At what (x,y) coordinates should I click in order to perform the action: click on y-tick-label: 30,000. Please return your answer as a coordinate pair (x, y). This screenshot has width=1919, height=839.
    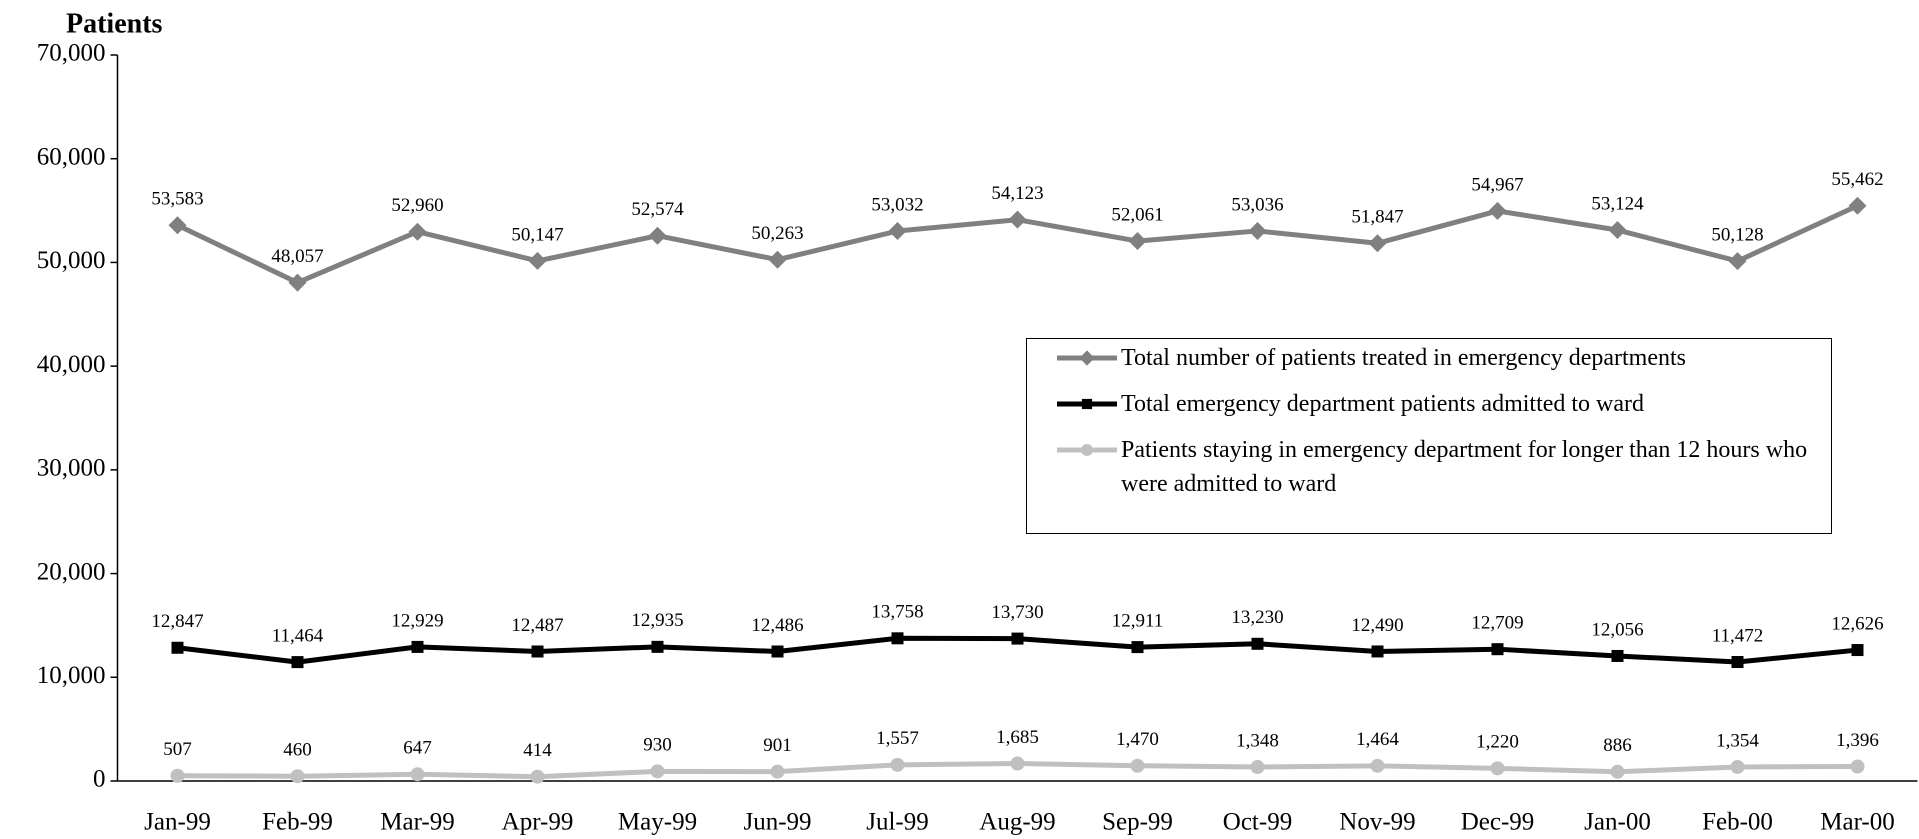
    Looking at the image, I should click on (71, 468).